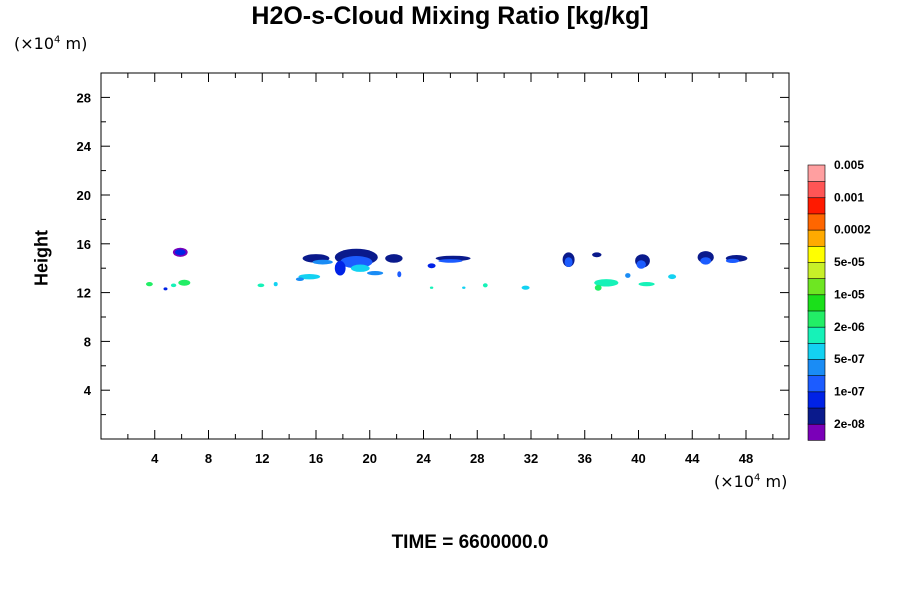 Image resolution: width=900 pixels, height=600 pixels. Describe the element at coordinates (84, 293) in the screenshot. I see `y-tick-label: 12` at that location.